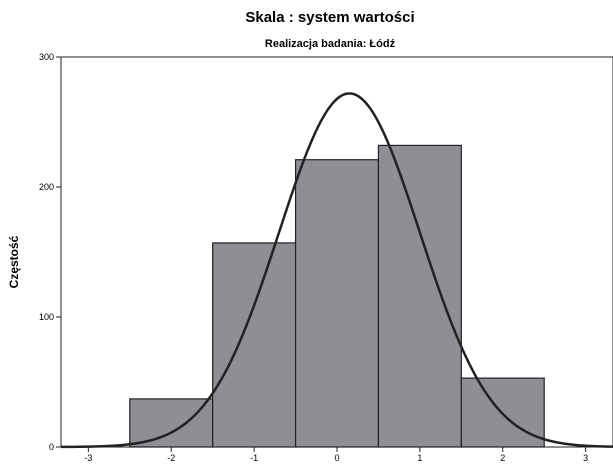  What do you see at coordinates (46, 57) in the screenshot?
I see `y-tick-label-3: 300` at bounding box center [46, 57].